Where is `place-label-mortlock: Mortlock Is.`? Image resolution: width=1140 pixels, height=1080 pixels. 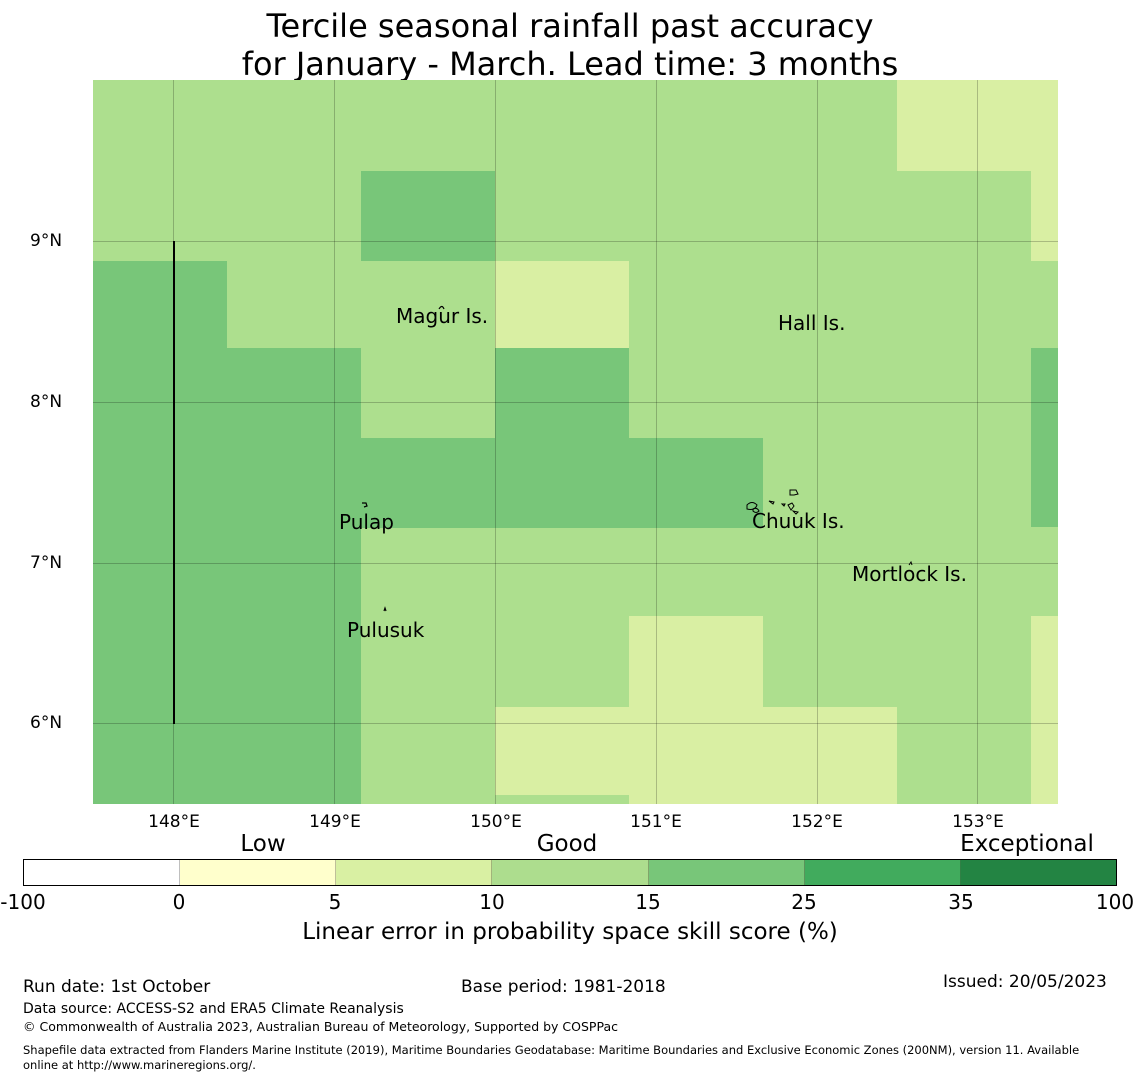
place-label-mortlock: Mortlock Is. is located at coordinates (909, 574).